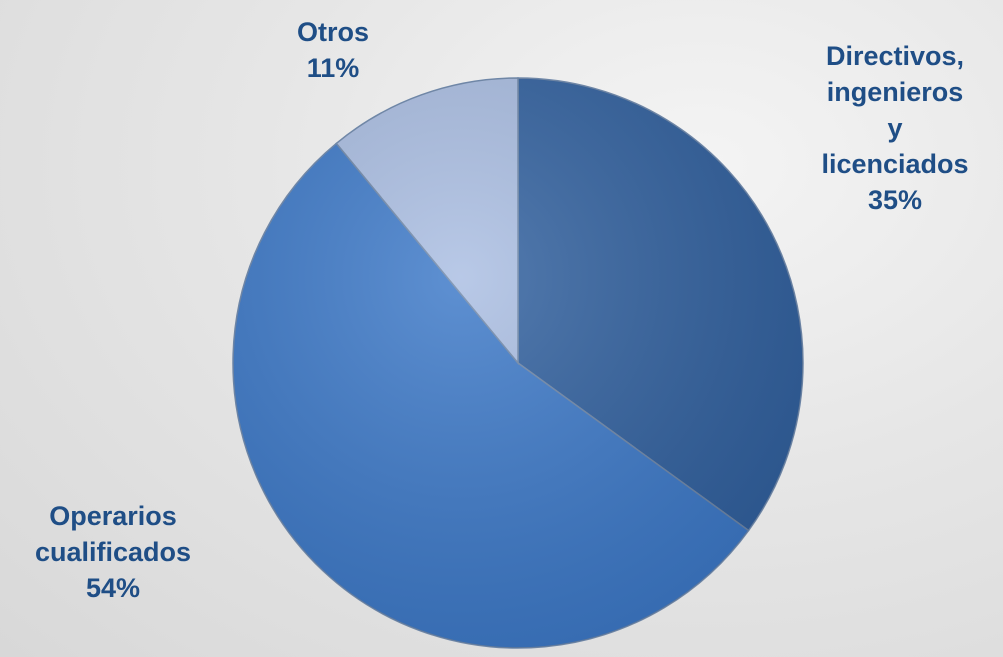 This screenshot has width=1003, height=657. I want to click on slice-label: Otros 11%, so click(333, 50).